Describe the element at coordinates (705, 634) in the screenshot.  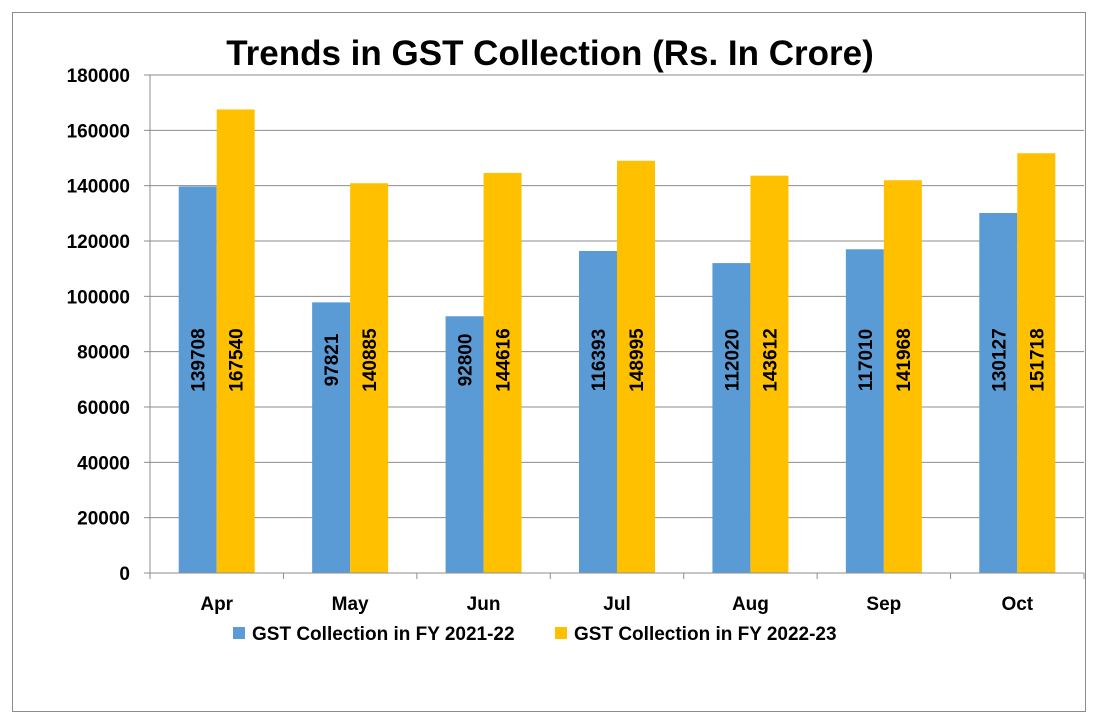
I see `legend-label: GST Collection in FY 2022-23` at that location.